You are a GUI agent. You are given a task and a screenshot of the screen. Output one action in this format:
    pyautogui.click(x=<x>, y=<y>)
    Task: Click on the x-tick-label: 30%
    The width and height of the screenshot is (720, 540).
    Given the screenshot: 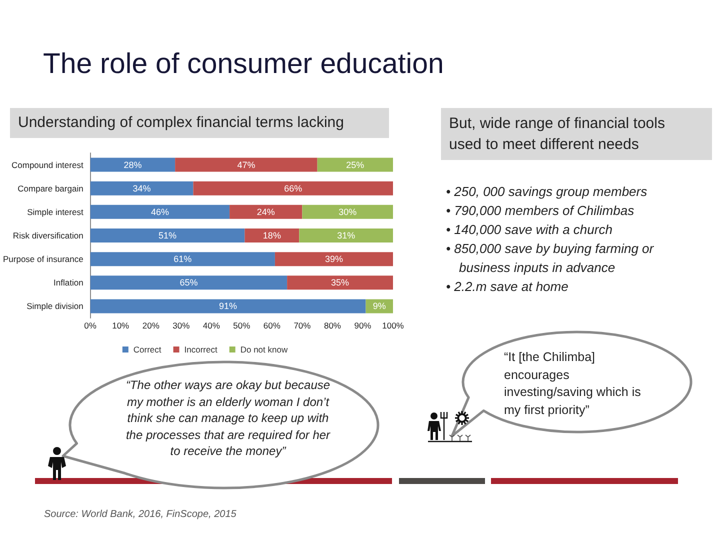 What is the action you would take?
    pyautogui.click(x=181, y=325)
    